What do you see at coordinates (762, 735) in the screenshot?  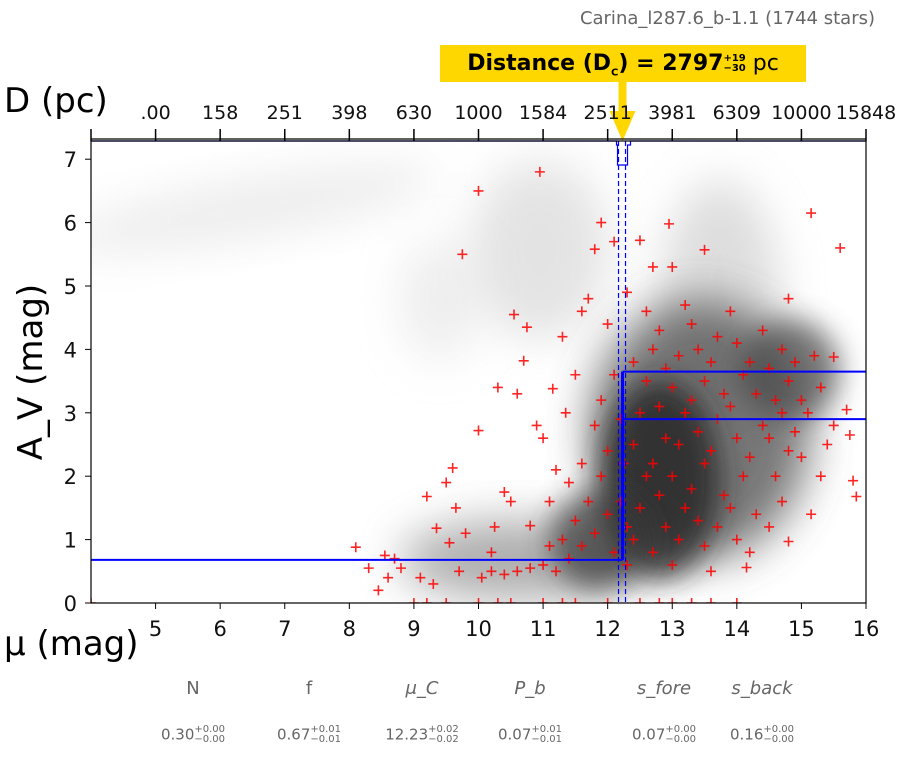 I see `param-value: 0.16 +0.00 −0.00` at bounding box center [762, 735].